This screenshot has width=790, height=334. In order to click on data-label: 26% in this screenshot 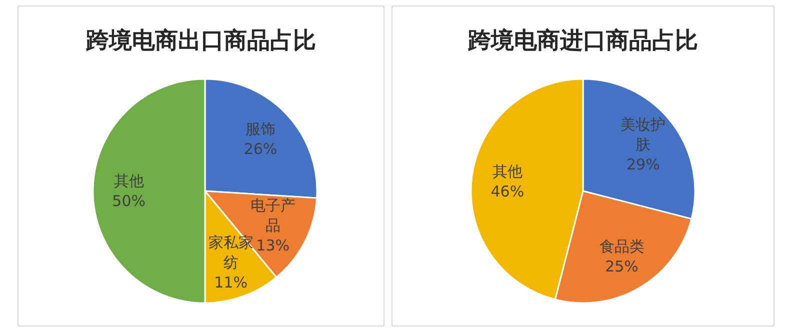, I will do `click(261, 149)`.